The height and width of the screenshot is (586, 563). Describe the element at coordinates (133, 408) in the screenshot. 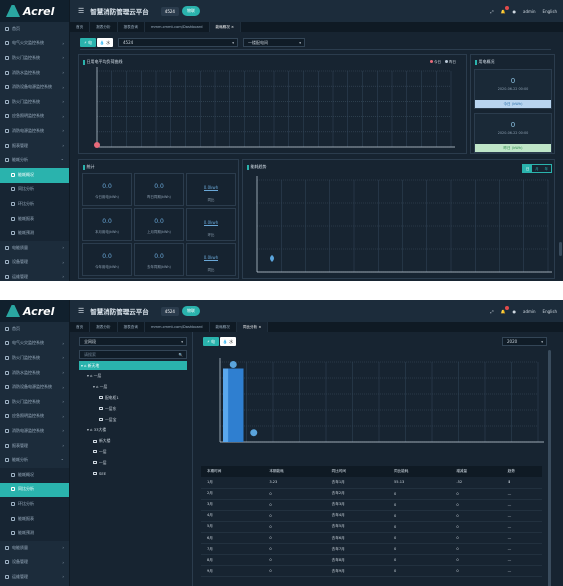

I see `tree-node: 一层东` at that location.